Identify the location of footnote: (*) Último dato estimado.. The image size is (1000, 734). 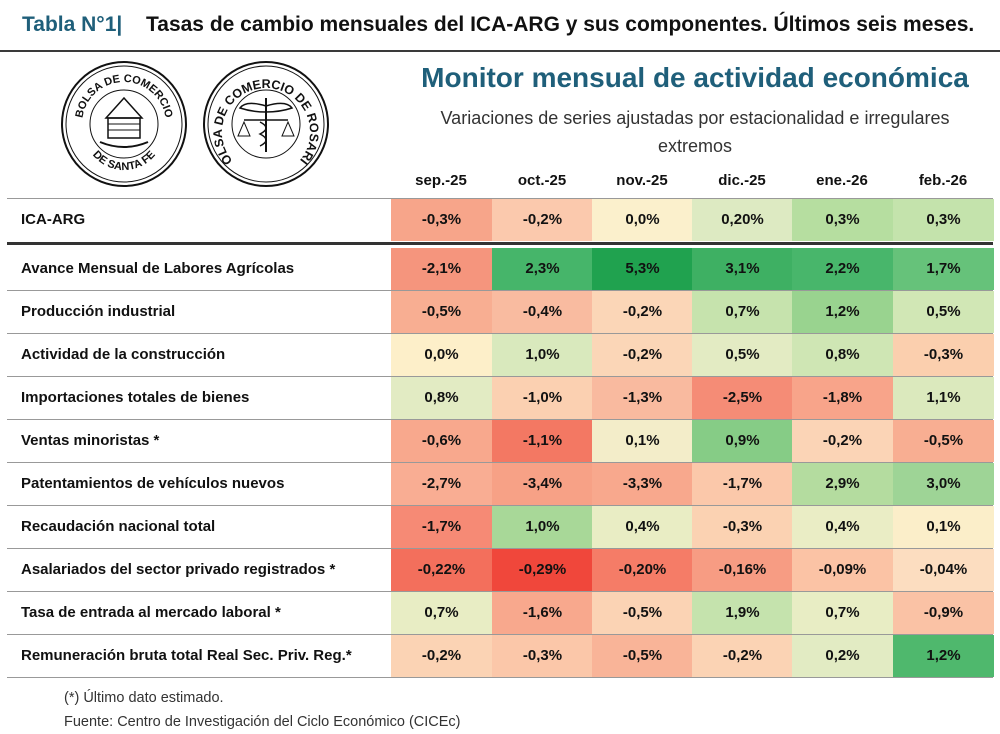
(144, 698).